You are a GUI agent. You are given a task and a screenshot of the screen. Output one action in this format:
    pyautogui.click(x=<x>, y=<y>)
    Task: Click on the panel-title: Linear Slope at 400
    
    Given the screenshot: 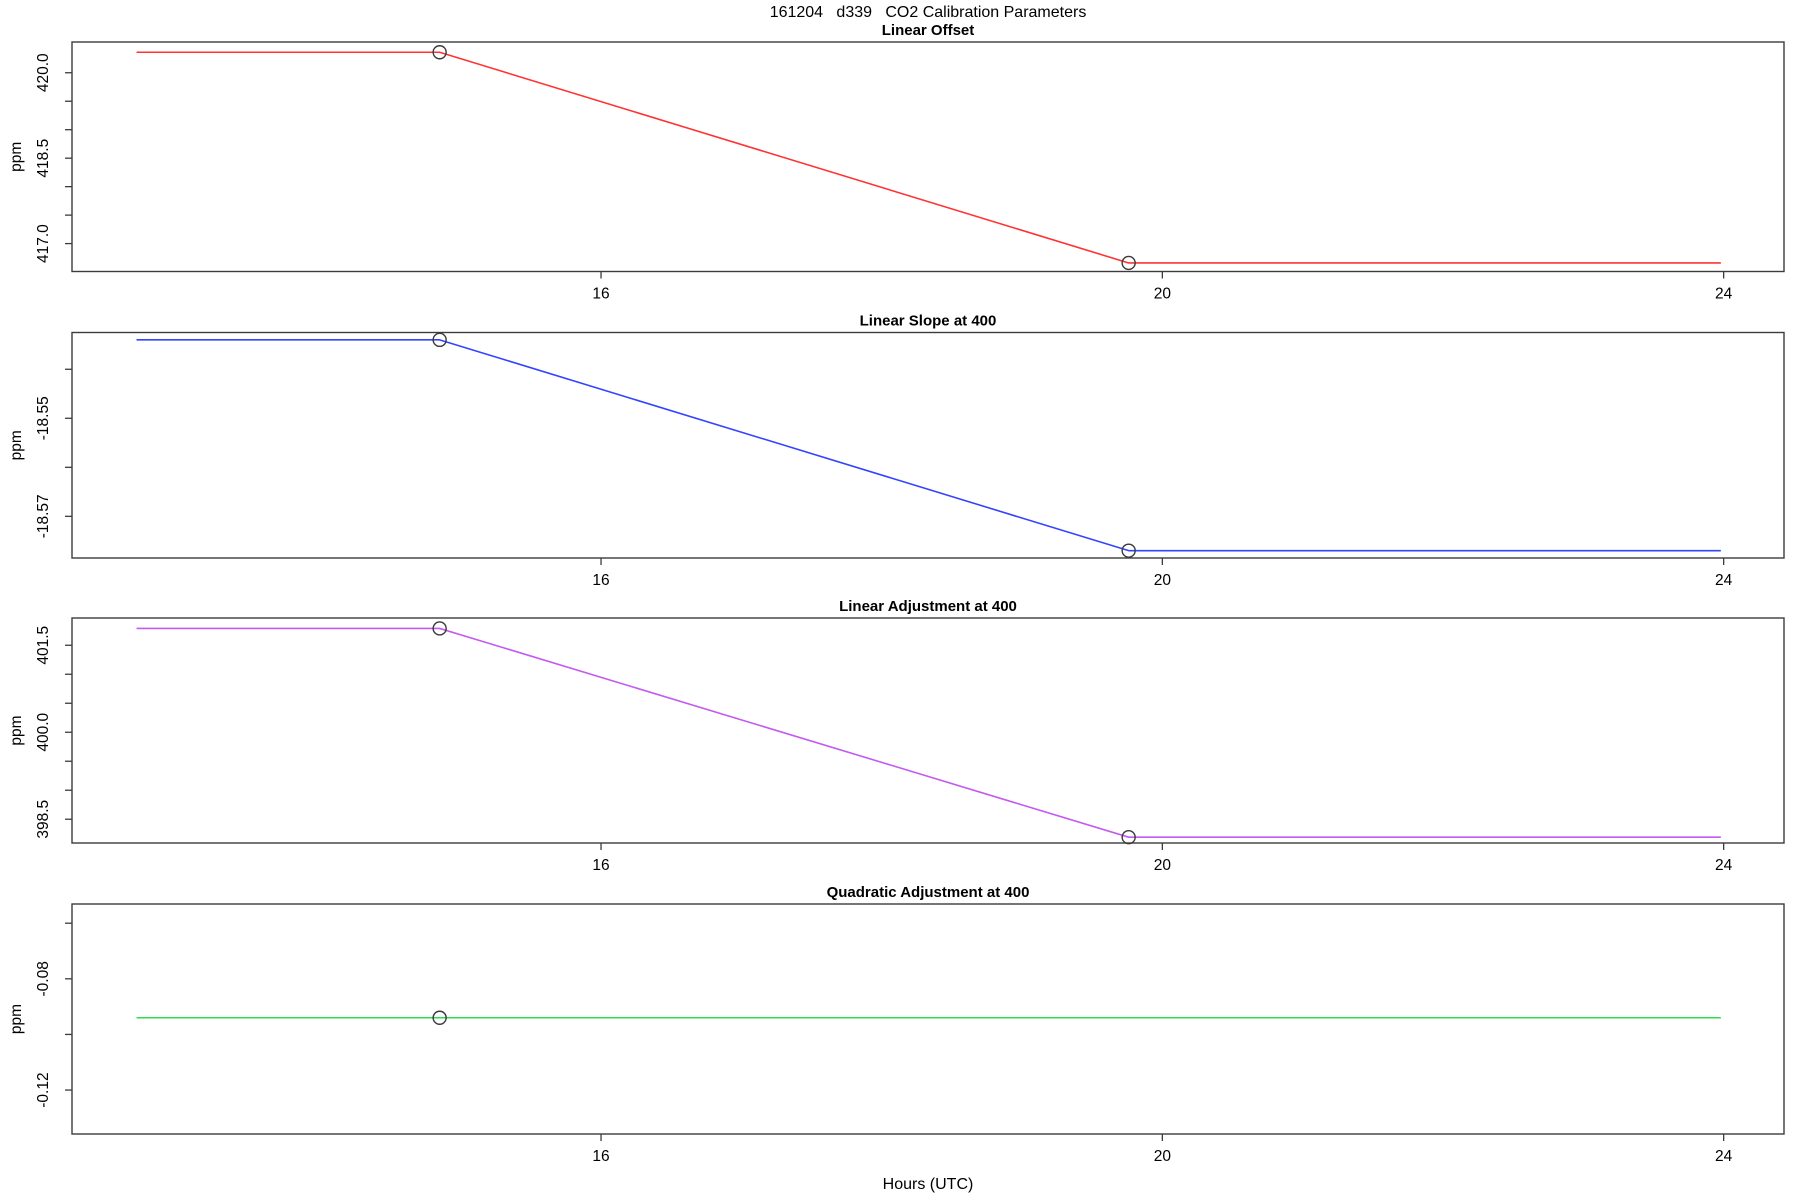 What is the action you would take?
    pyautogui.click(x=928, y=321)
    